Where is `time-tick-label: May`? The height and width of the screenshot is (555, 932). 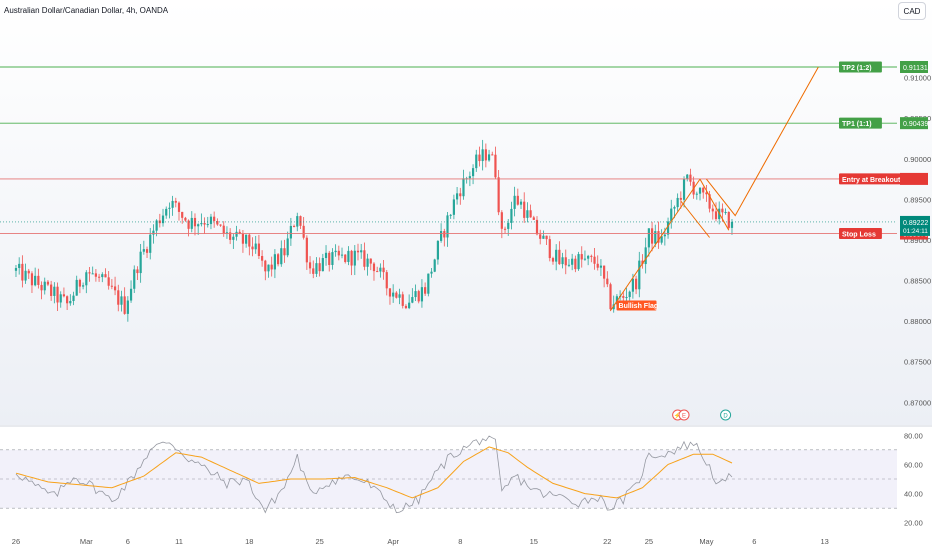
time-tick-label: May is located at coordinates (706, 541).